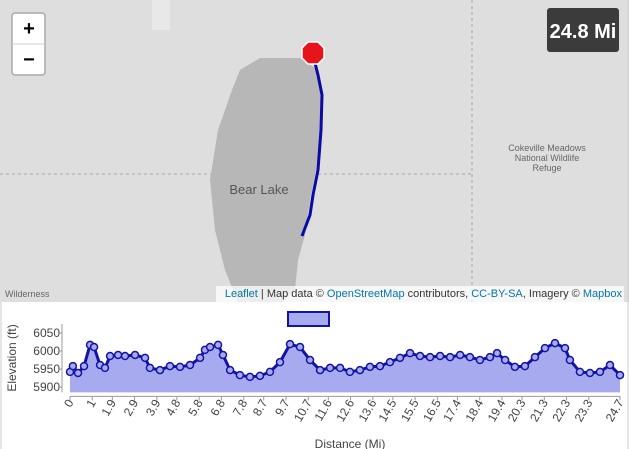 The image size is (629, 449). What do you see at coordinates (368, 411) in the screenshot?
I see `x-tick-label: 13.6` at bounding box center [368, 411].